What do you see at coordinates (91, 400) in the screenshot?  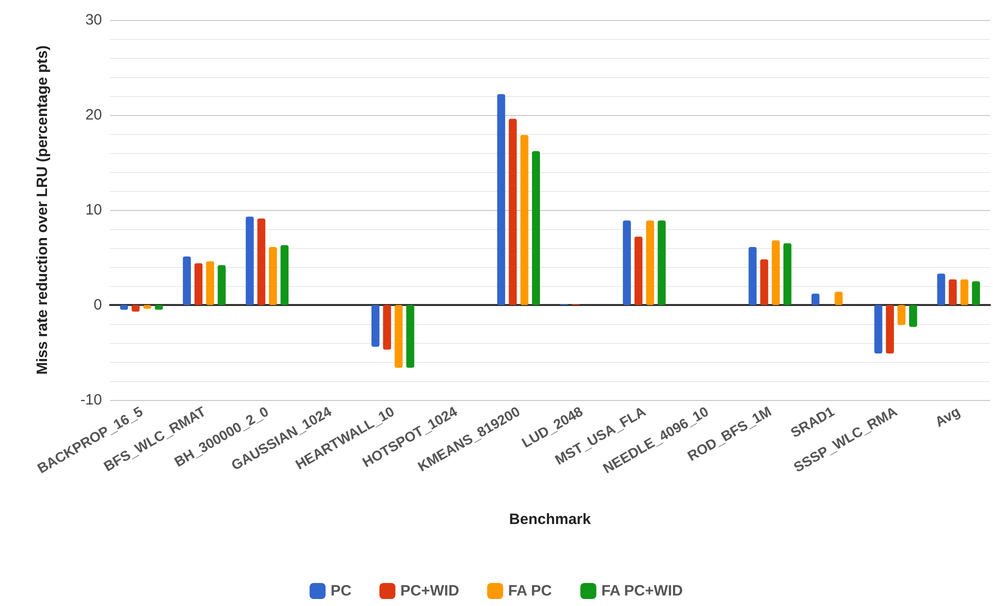 I see `y-tick-label: -10` at bounding box center [91, 400].